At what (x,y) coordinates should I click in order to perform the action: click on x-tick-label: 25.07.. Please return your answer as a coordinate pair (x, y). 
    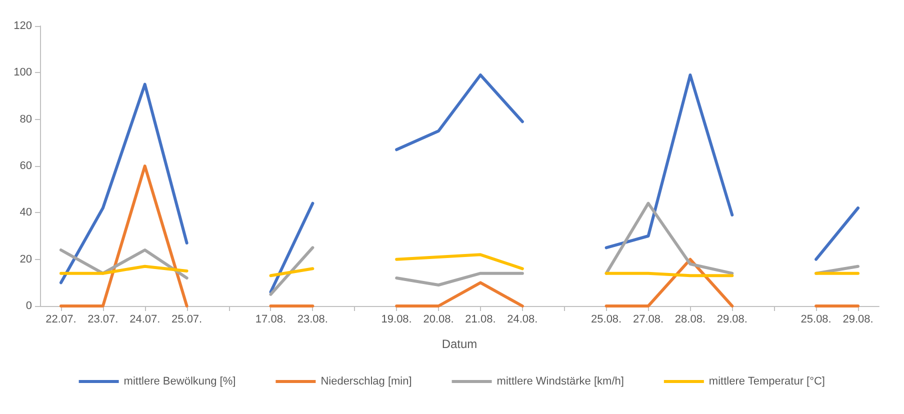
    Looking at the image, I should click on (187, 320).